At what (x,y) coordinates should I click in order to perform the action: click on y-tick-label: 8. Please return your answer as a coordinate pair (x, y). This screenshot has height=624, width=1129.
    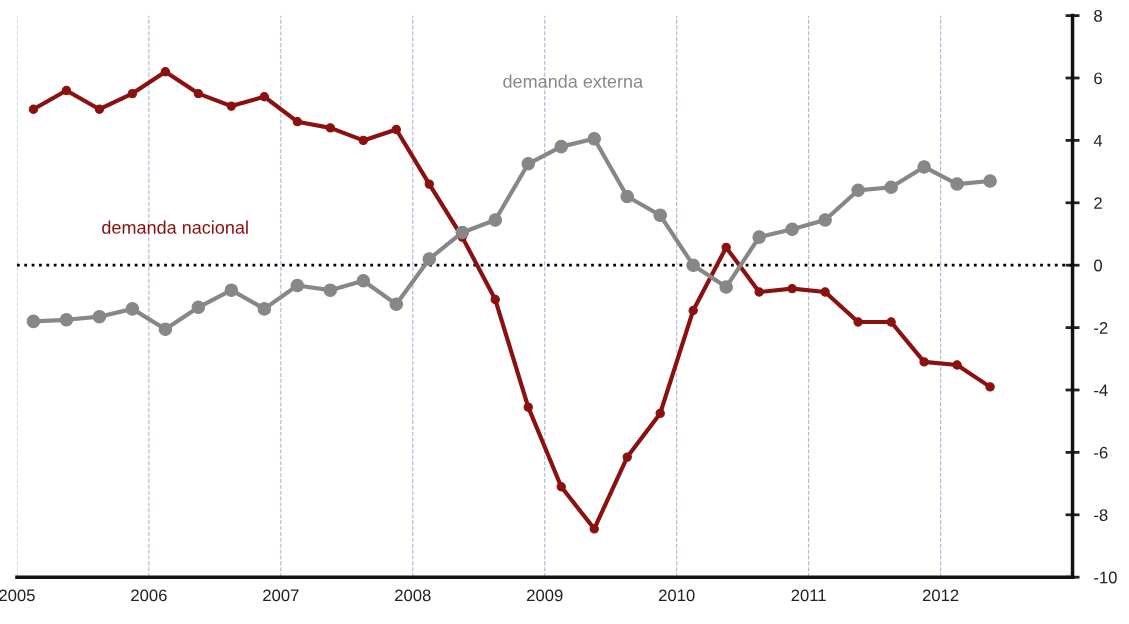
    Looking at the image, I should click on (1098, 16).